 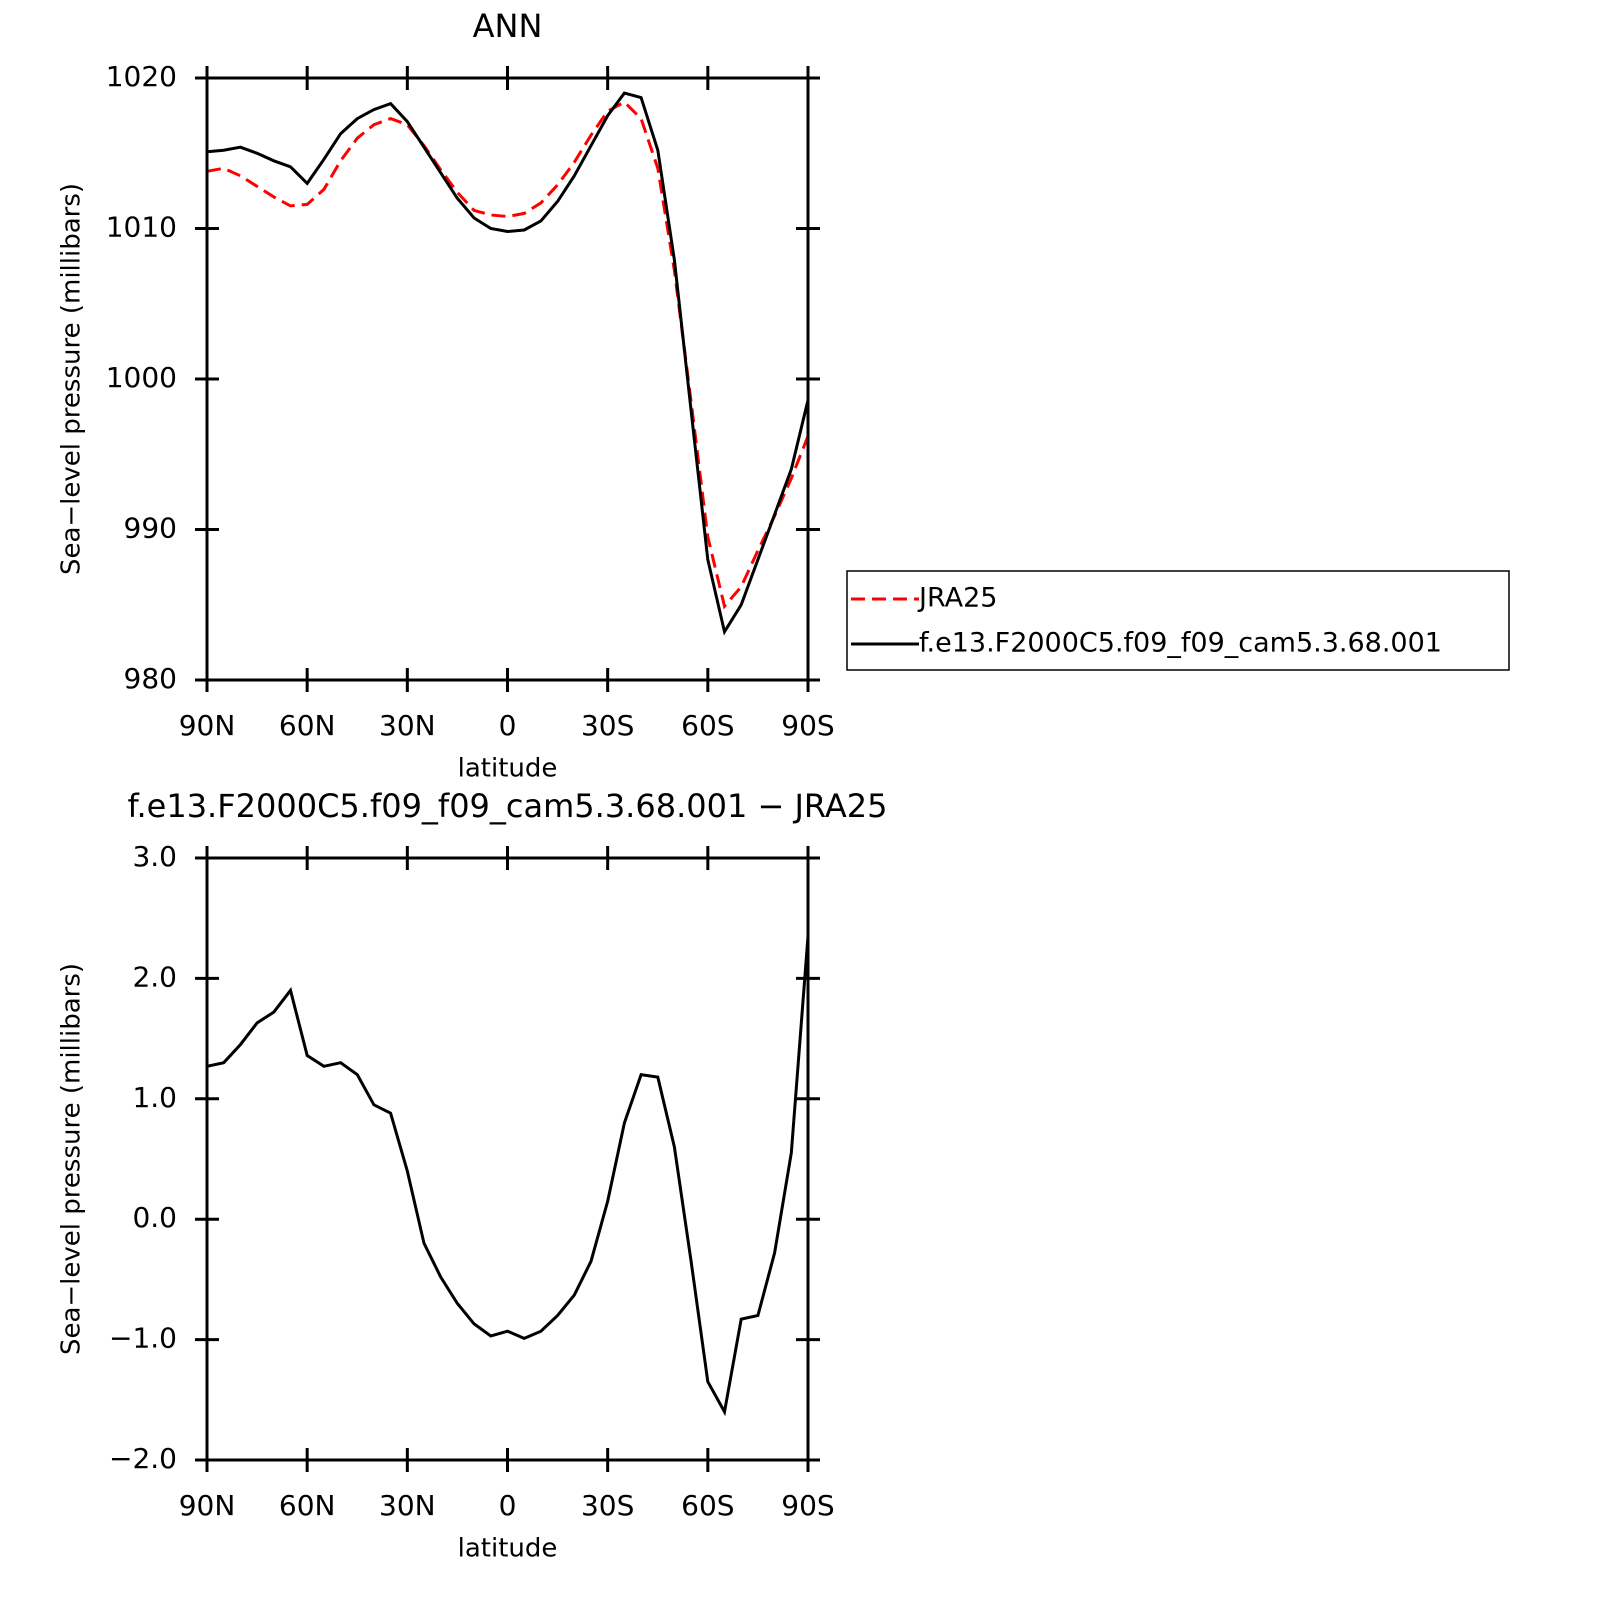 What do you see at coordinates (508, 26) in the screenshot?
I see `chart-title: ANN` at bounding box center [508, 26].